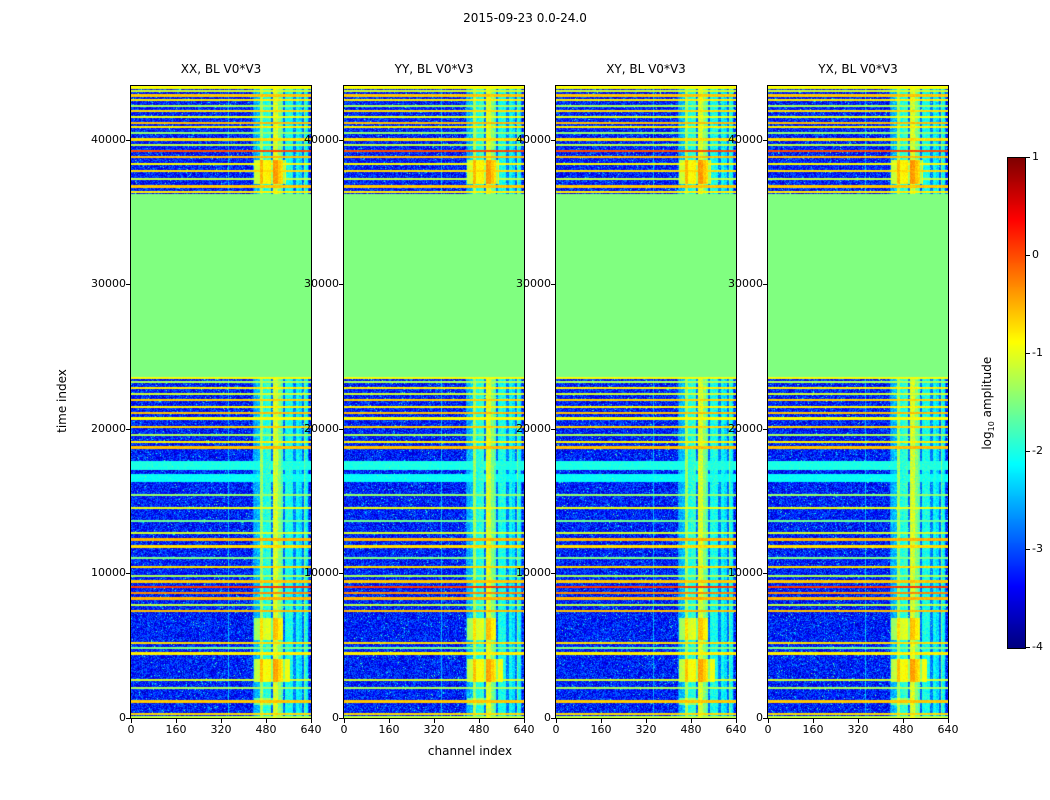 Image resolution: width=1050 pixels, height=800 pixels. Describe the element at coordinates (858, 69) in the screenshot. I see `panel-title-3: YX, BL V0*V3` at that location.